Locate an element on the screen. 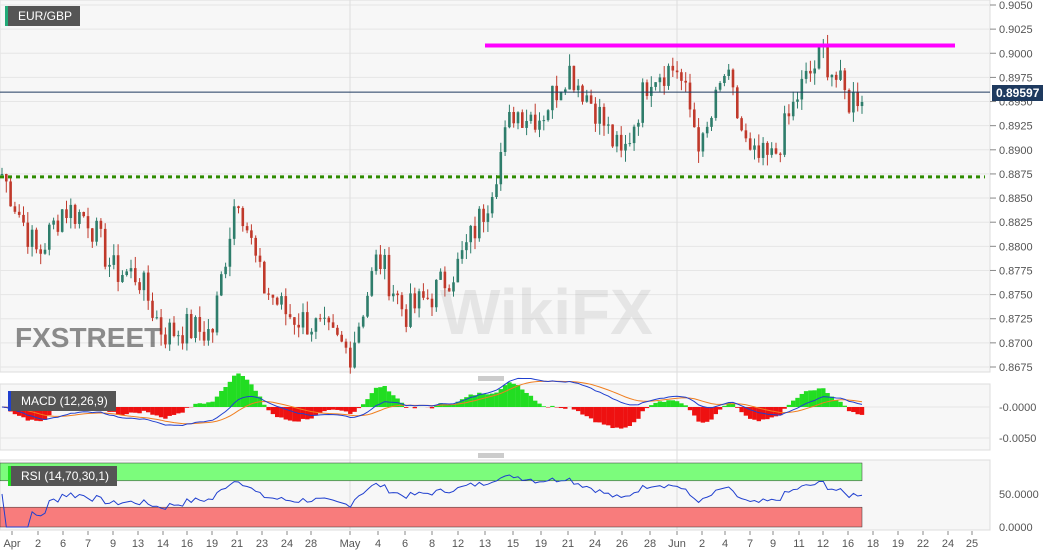  x-tick-label: 13 is located at coordinates (485, 544).